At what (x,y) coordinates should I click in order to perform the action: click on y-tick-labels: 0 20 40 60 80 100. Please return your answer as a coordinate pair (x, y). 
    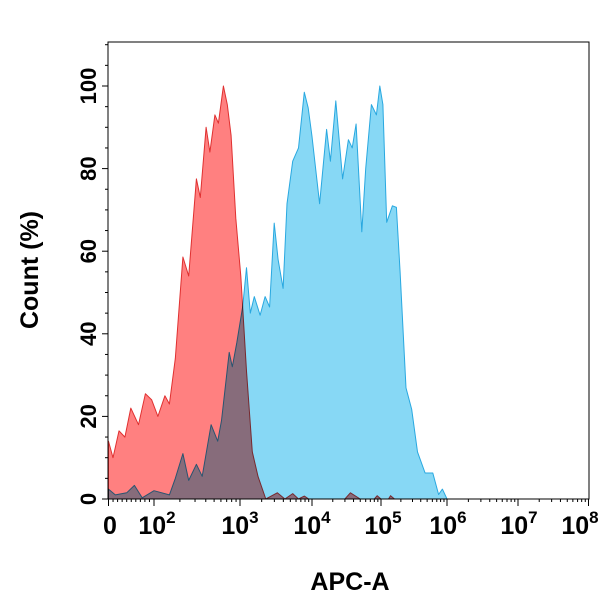
    Looking at the image, I should click on (88, 286).